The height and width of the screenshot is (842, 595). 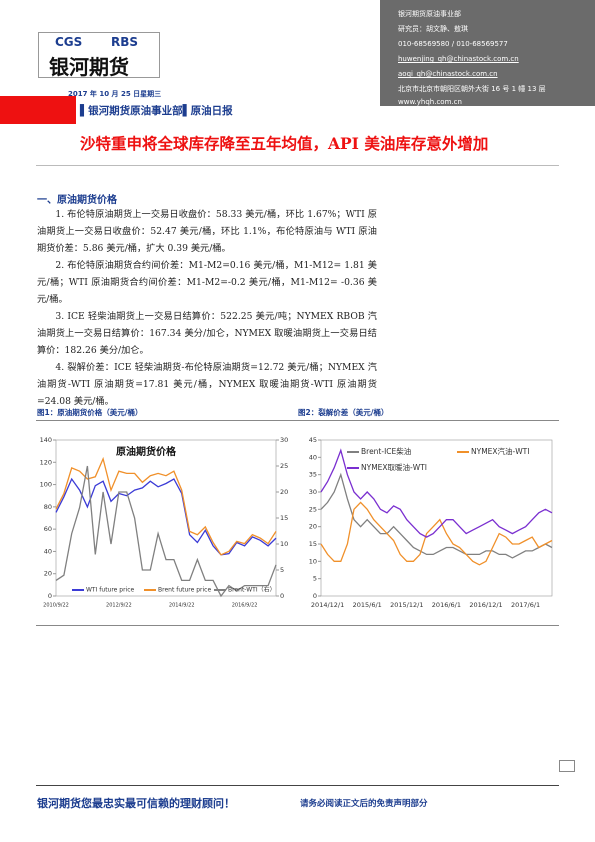 What do you see at coordinates (284, 518) in the screenshot?
I see `y2-tick-label: 15` at bounding box center [284, 518].